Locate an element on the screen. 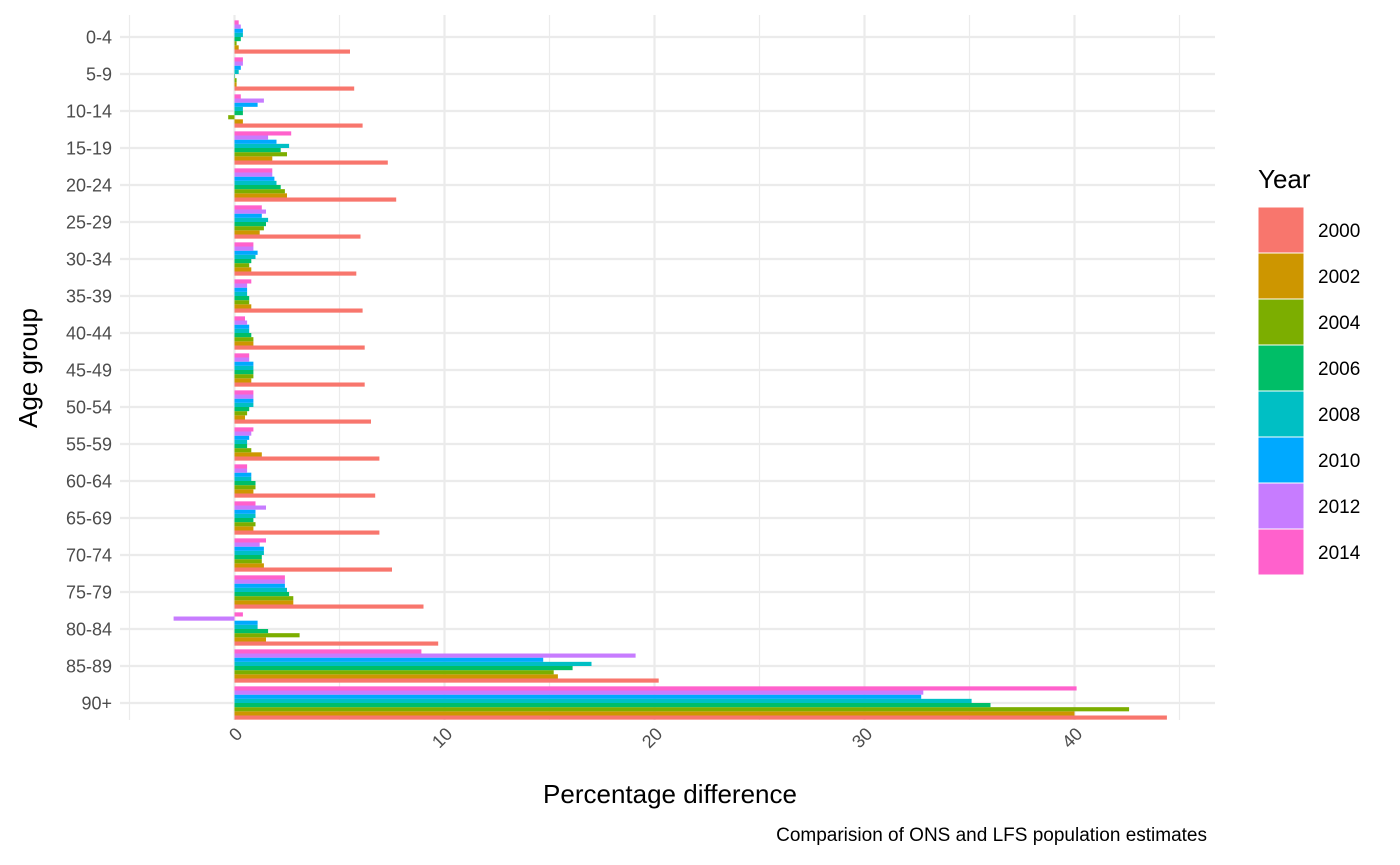 Image resolution: width=1400 pixels, height=865 pixels. y-tick-label: 5-9 is located at coordinates (99, 75).